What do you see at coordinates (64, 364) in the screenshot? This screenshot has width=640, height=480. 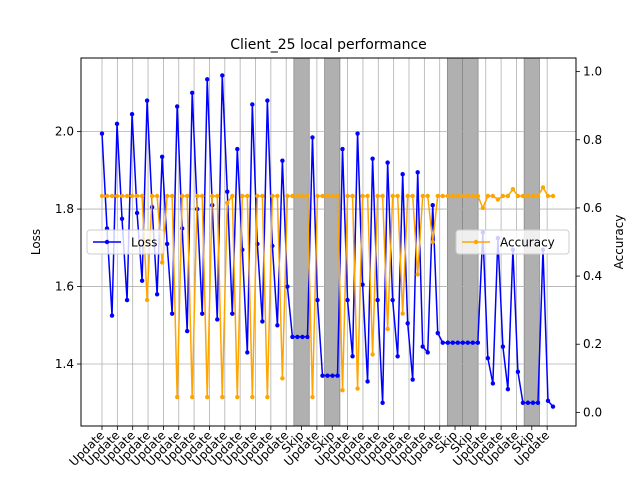 I see `y-tick-label-left: 1.4` at bounding box center [64, 364].